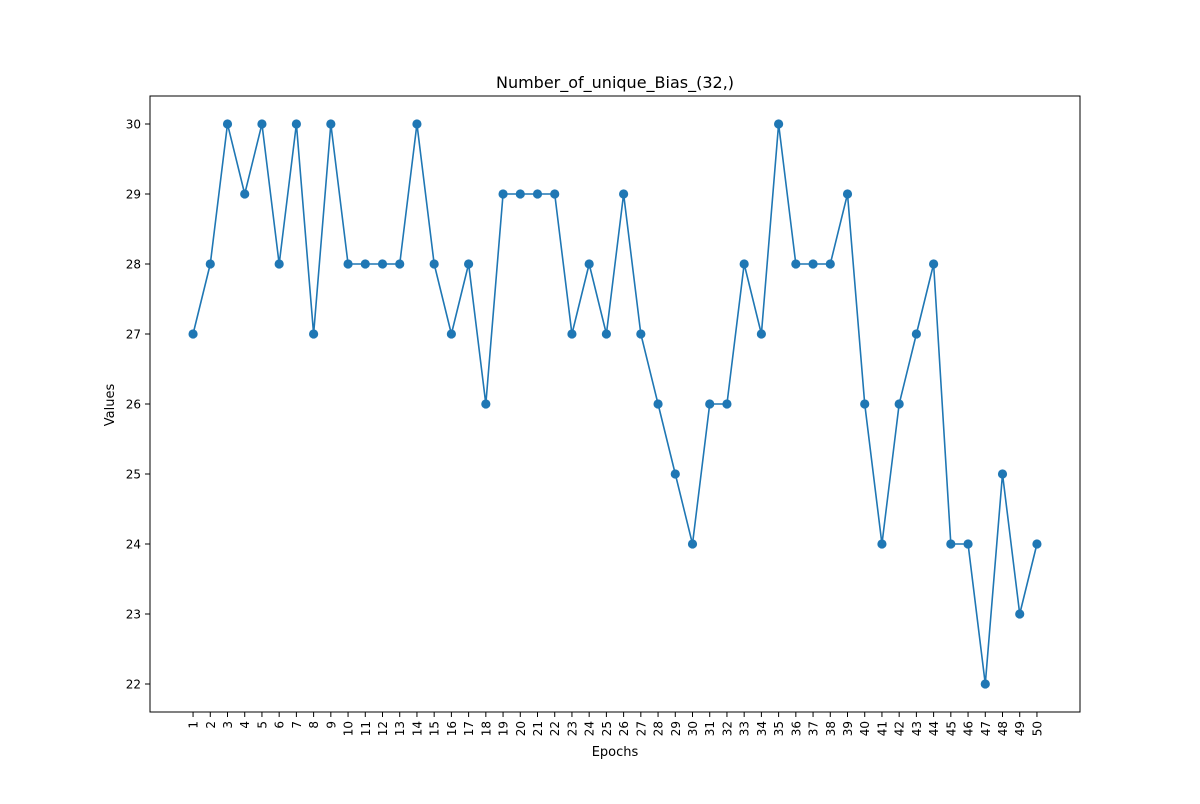 This screenshot has height=804, width=1200. I want to click on x-tick-label: 41, so click(882, 728).